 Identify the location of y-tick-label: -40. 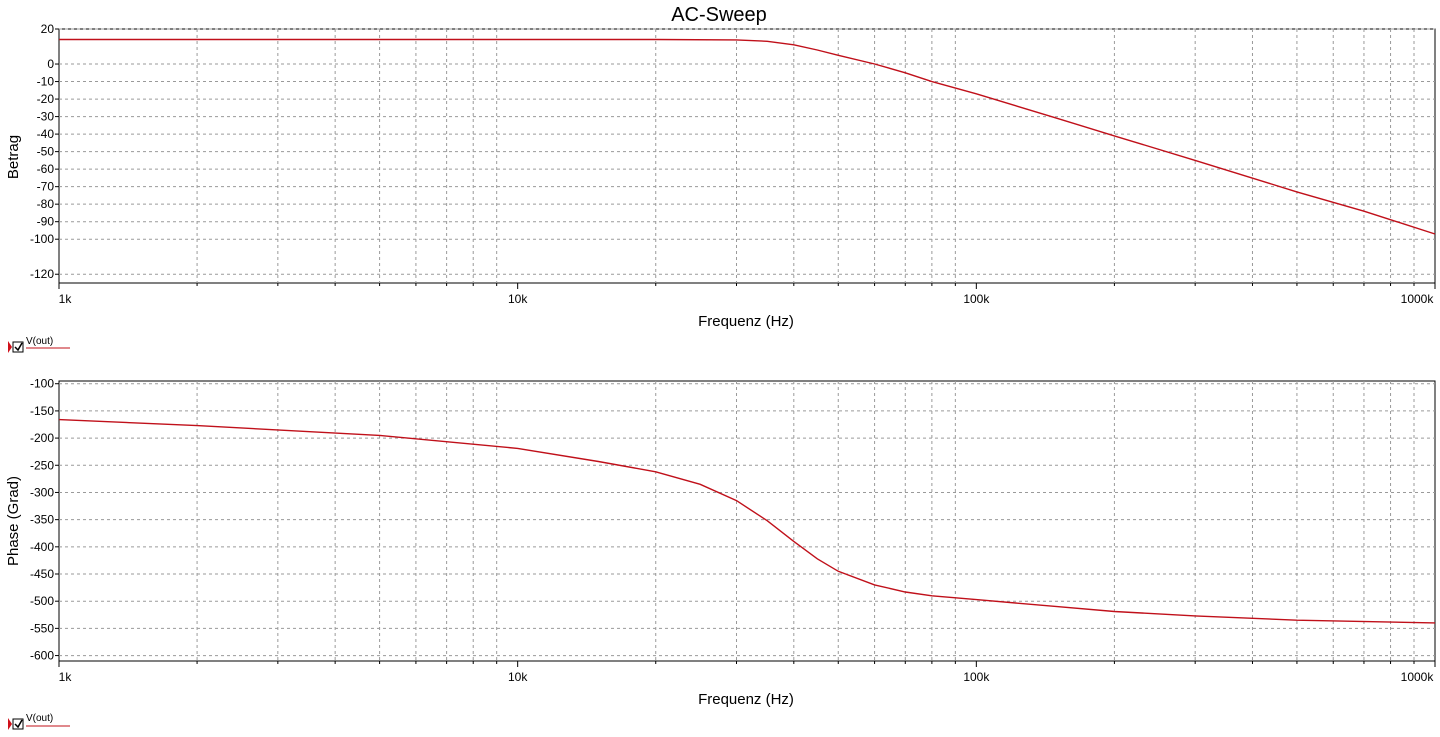
(46, 134).